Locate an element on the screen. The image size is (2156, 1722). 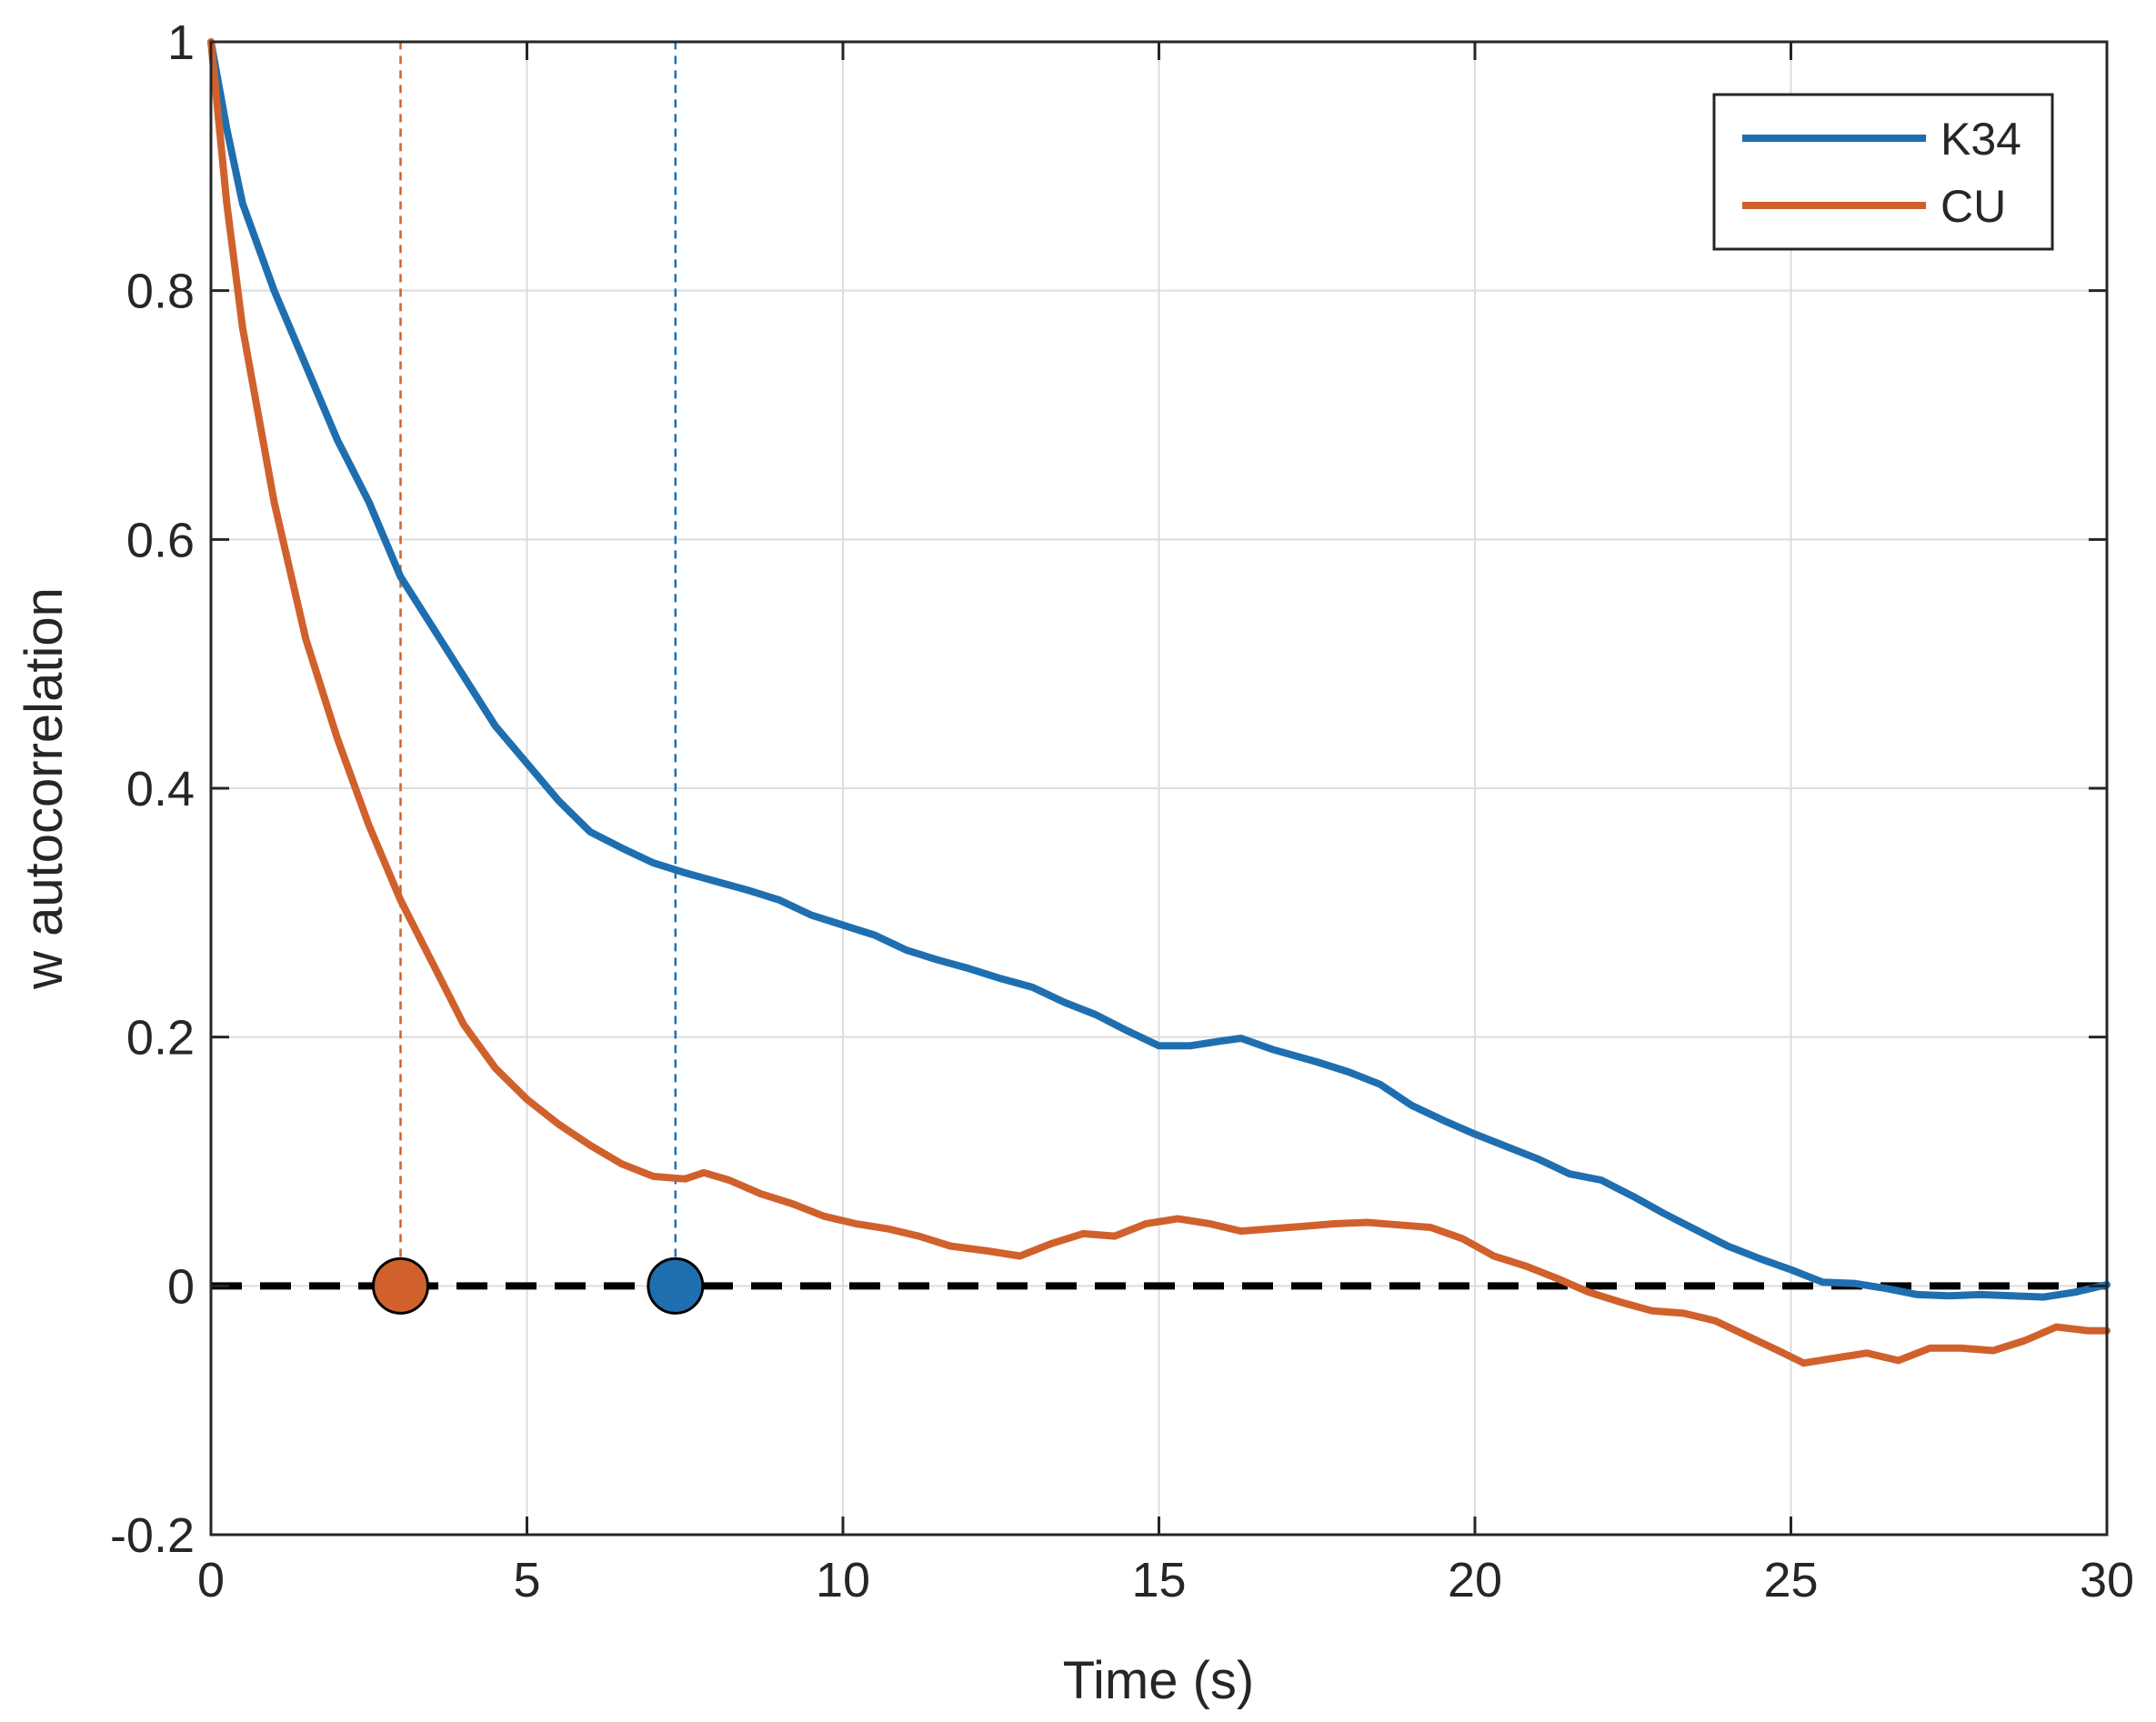
x-tick-label: 0 is located at coordinates (211, 1580).